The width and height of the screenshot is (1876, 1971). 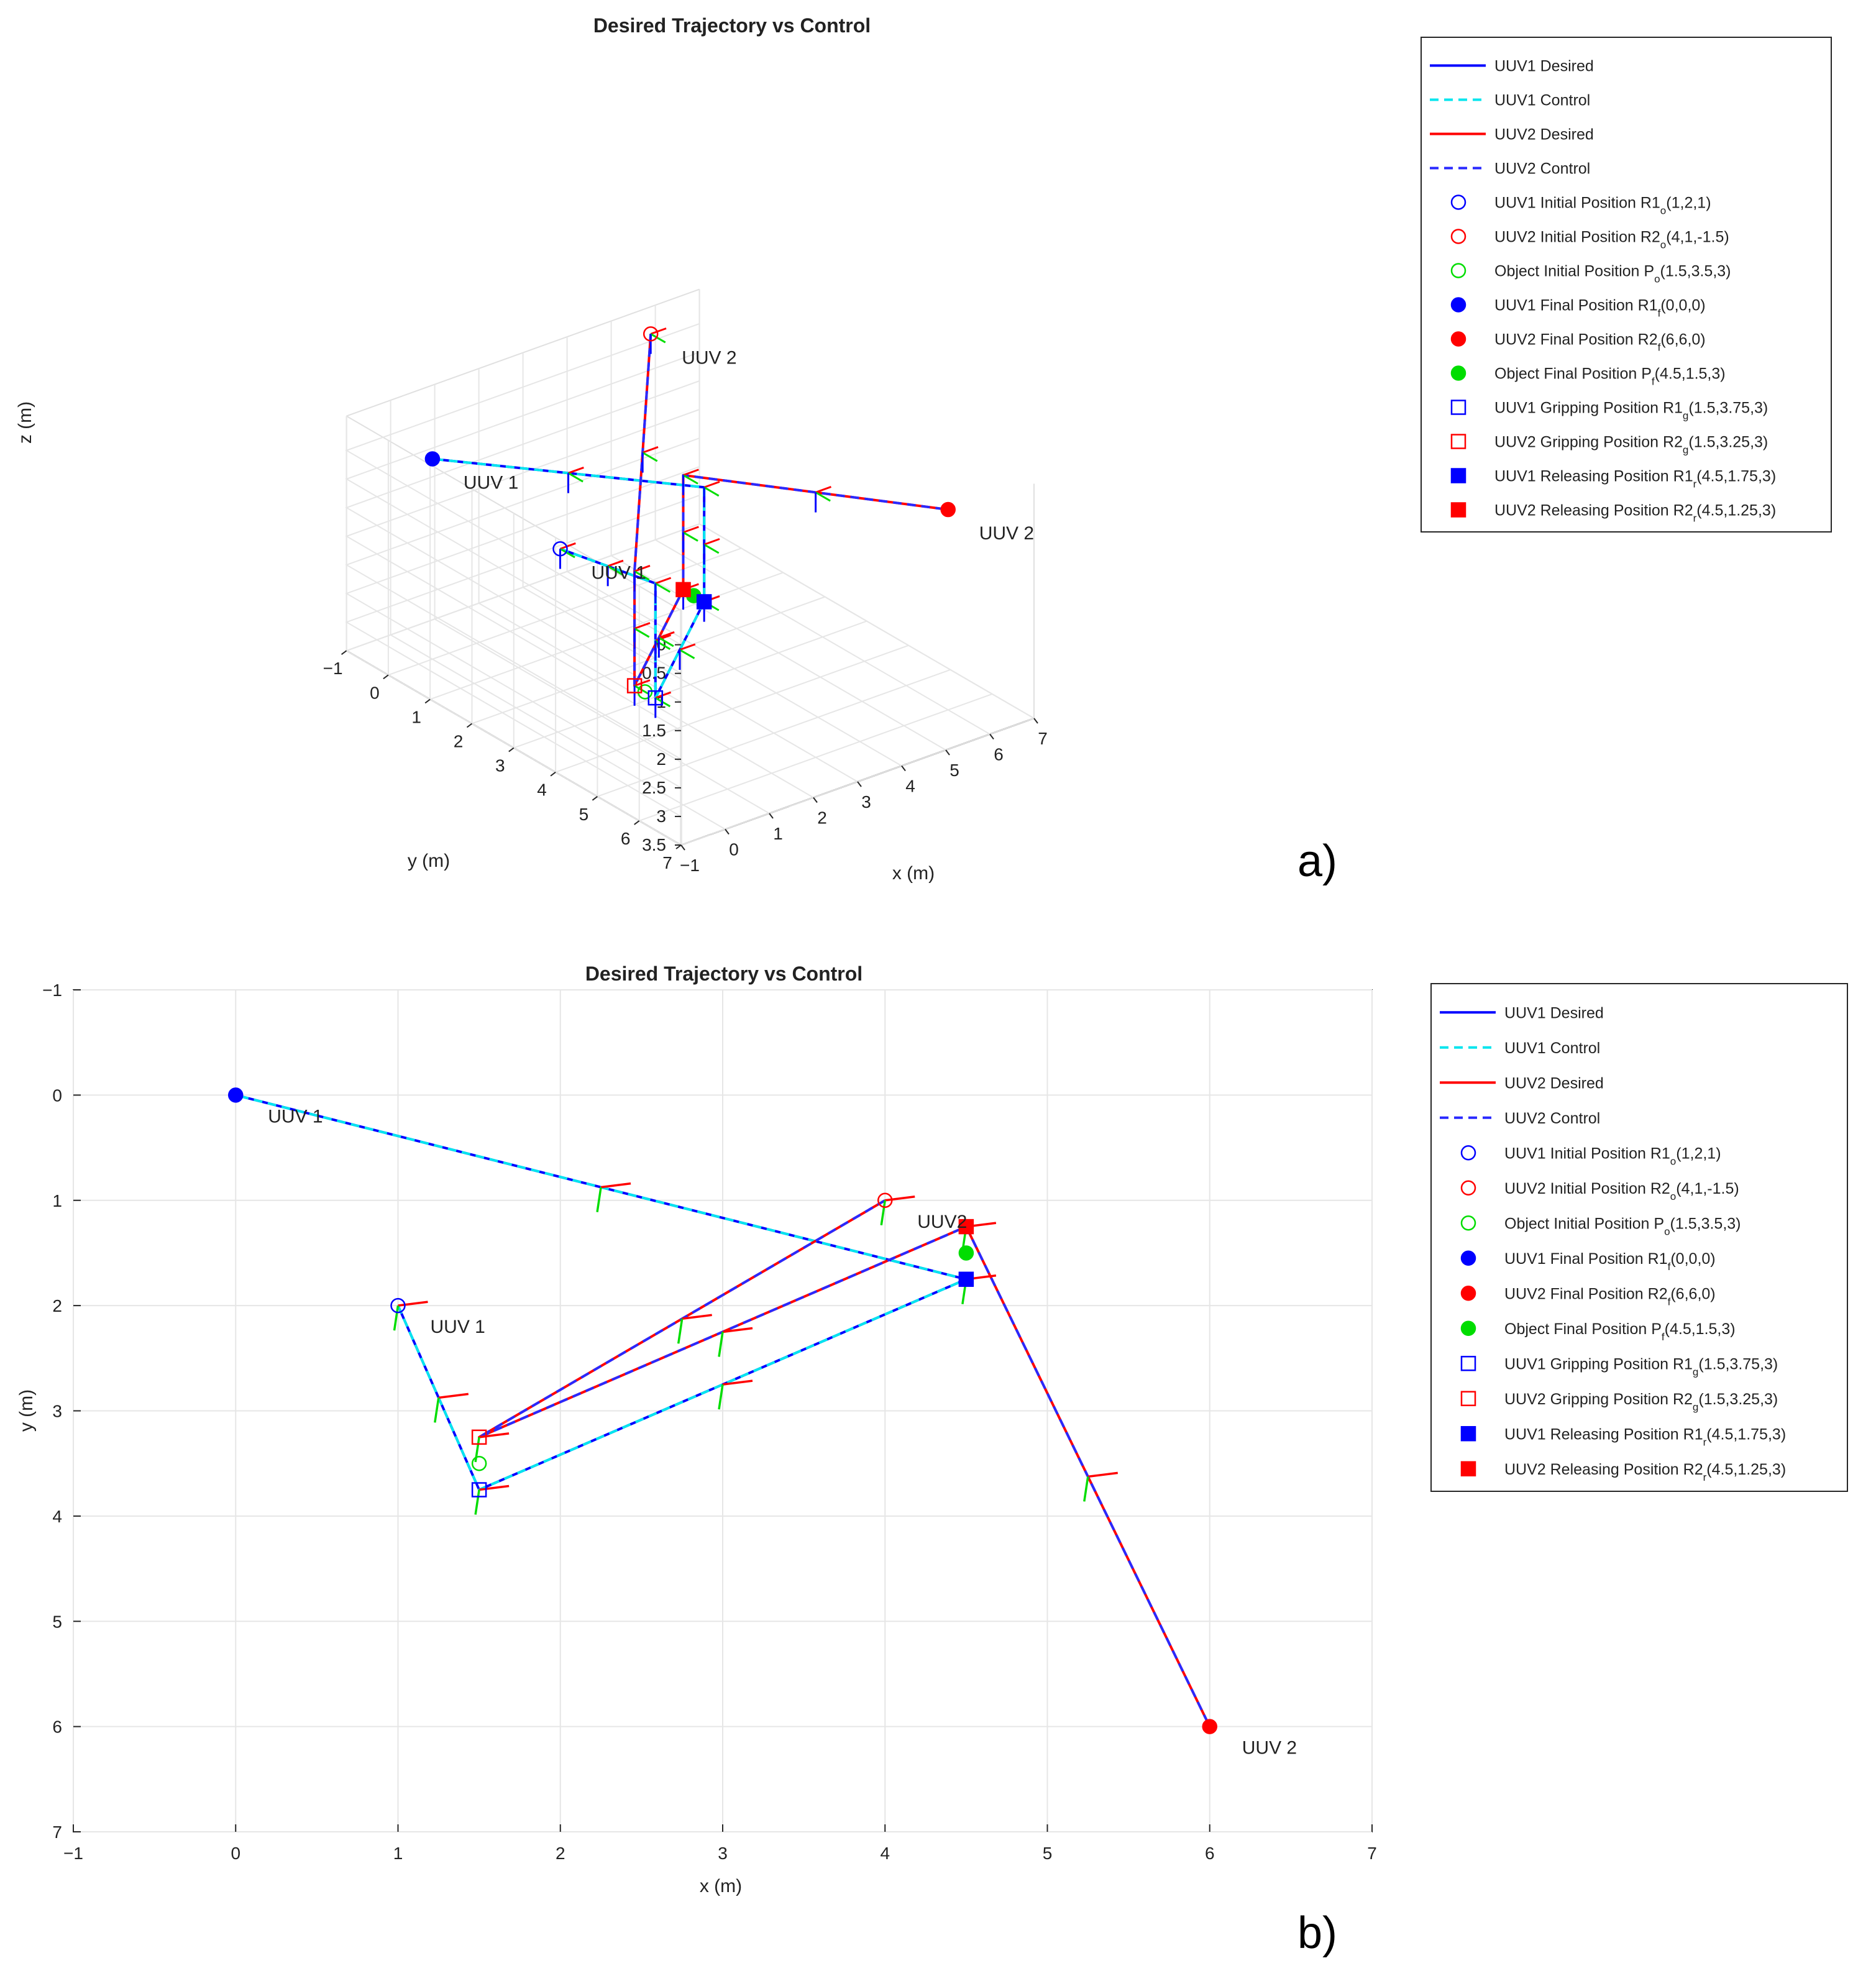 What do you see at coordinates (1468, 1363) in the screenshot?
I see `b-legend-marker-uuv1-gripping-position-r1` at bounding box center [1468, 1363].